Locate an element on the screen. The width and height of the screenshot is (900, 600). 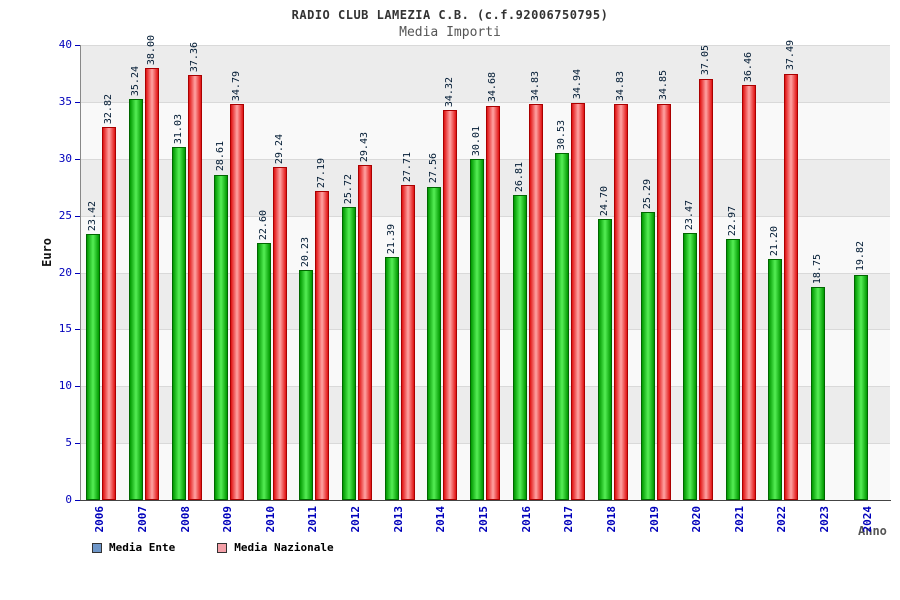
legend-label-media-nazionale: Media Nazionale is located at coordinates (284, 547).